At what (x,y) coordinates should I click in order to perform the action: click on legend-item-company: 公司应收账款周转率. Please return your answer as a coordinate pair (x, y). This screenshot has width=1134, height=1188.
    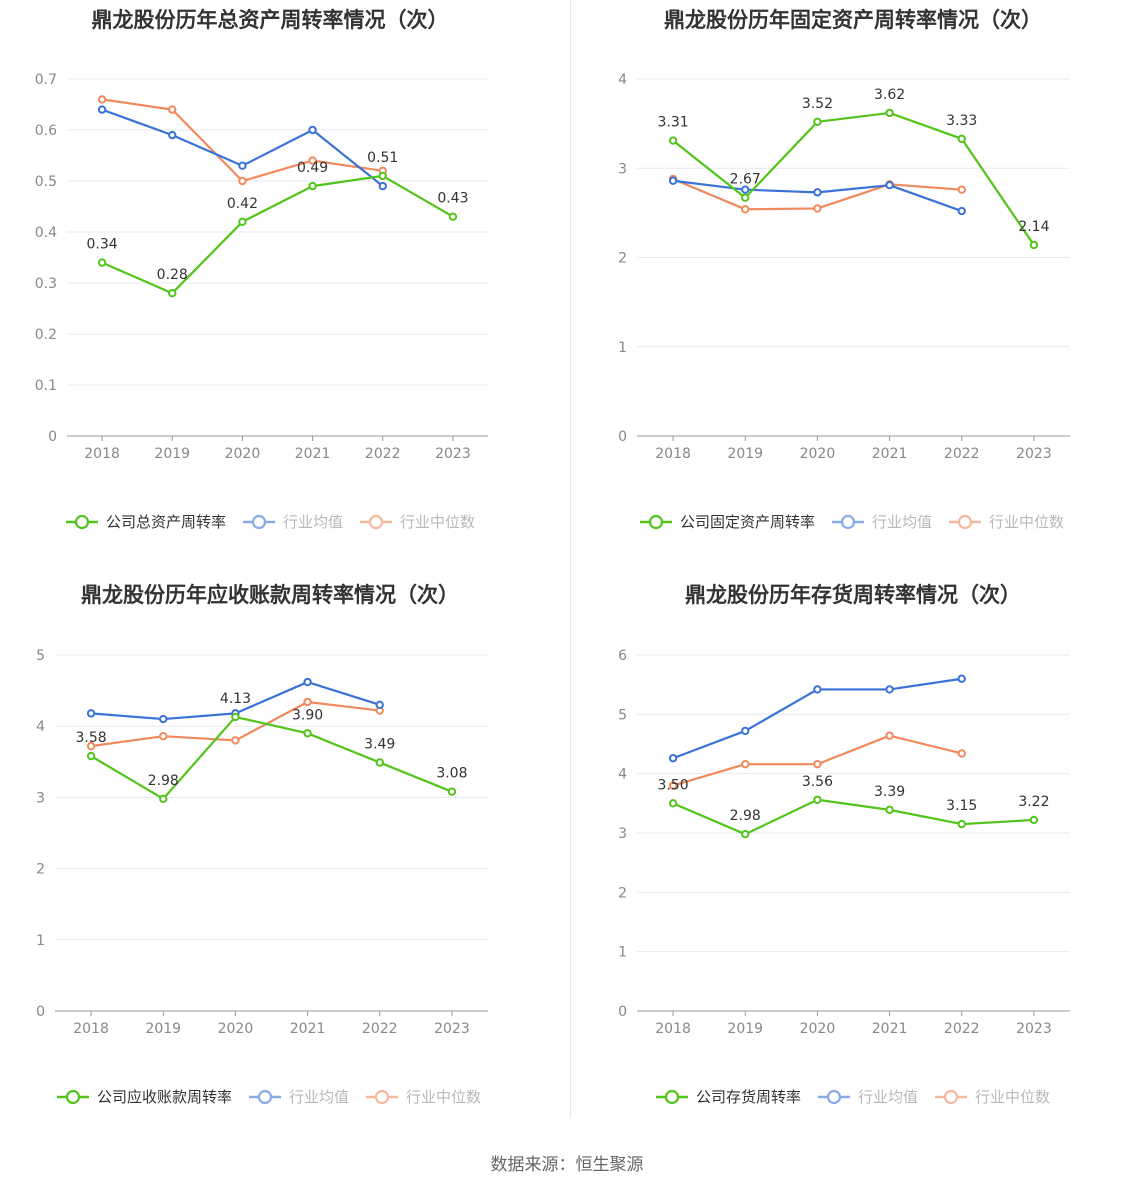
    Looking at the image, I should click on (144, 1097).